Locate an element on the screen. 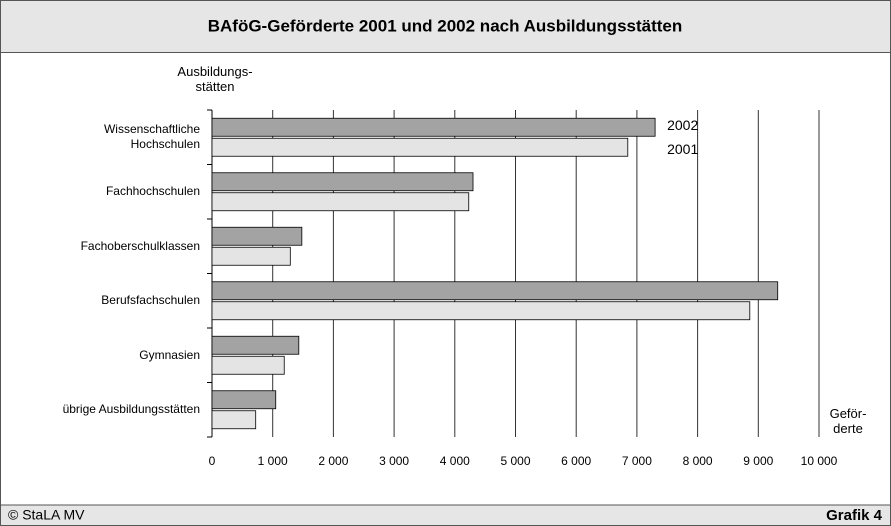 The width and height of the screenshot is (891, 526). legend-label: 2002 is located at coordinates (682, 125).